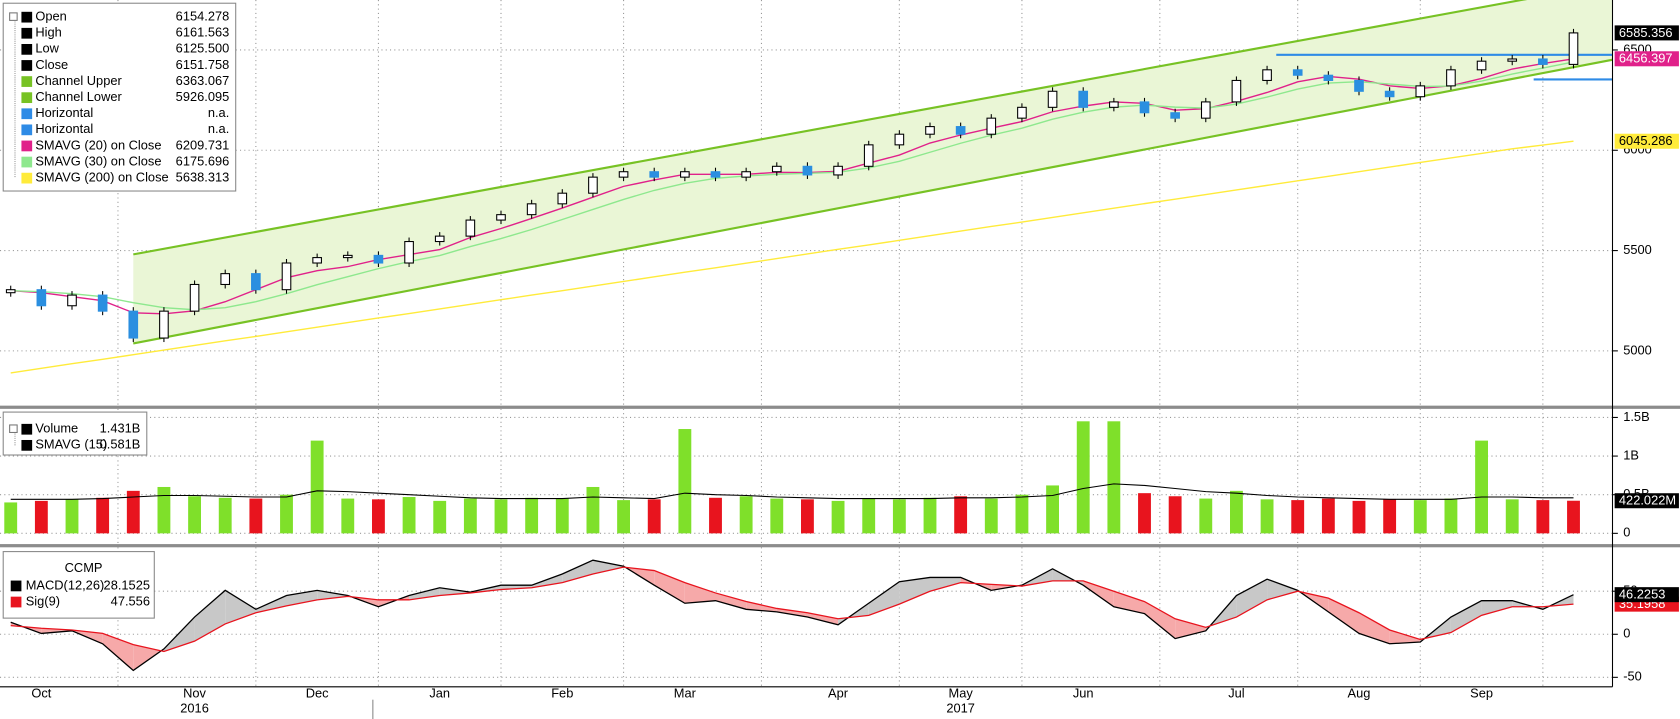  I want to click on end-label: 6585.356, so click(1646, 32).